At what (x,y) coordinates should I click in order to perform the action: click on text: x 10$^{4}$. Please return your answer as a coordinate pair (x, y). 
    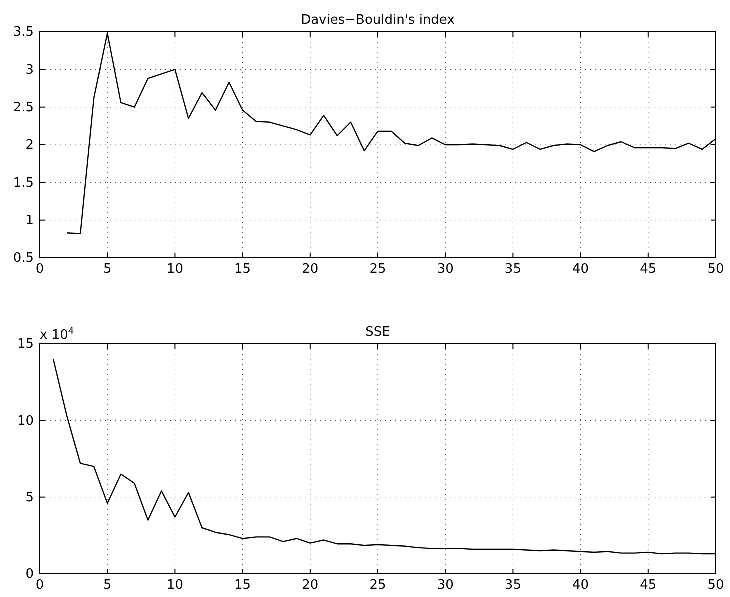
    Looking at the image, I should click on (57, 335).